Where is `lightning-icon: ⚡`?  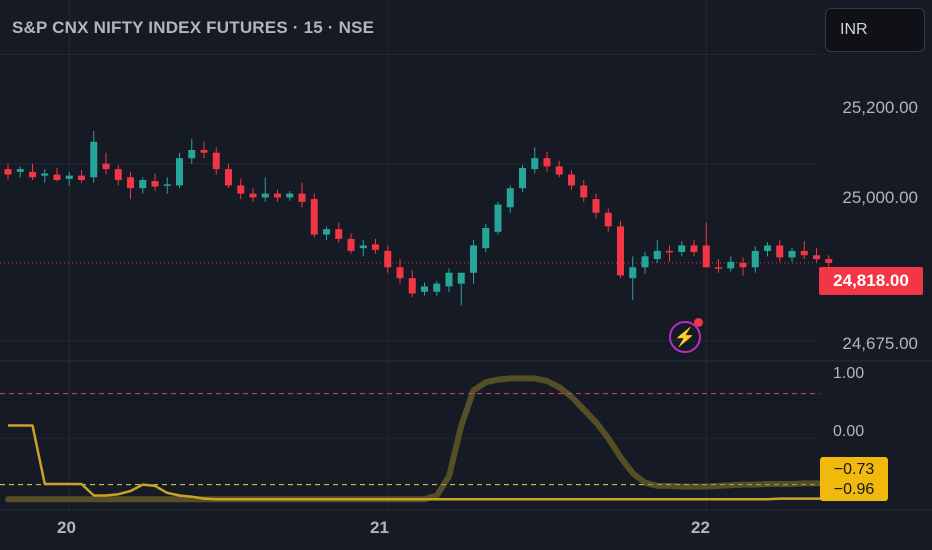
lightning-icon: ⚡ is located at coordinates (685, 337).